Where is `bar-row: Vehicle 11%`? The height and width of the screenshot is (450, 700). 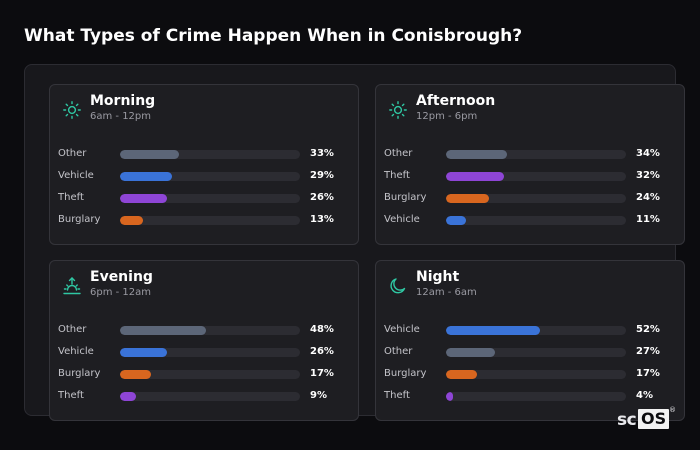 bar-row: Vehicle 11% is located at coordinates (530, 221).